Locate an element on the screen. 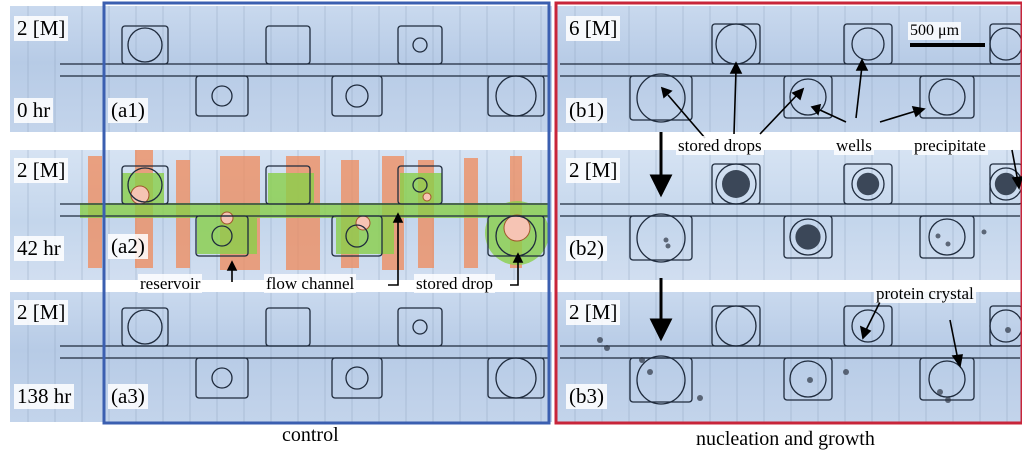 This screenshot has width=1022, height=451. panel-label-a1: (a1) is located at coordinates (128, 110).